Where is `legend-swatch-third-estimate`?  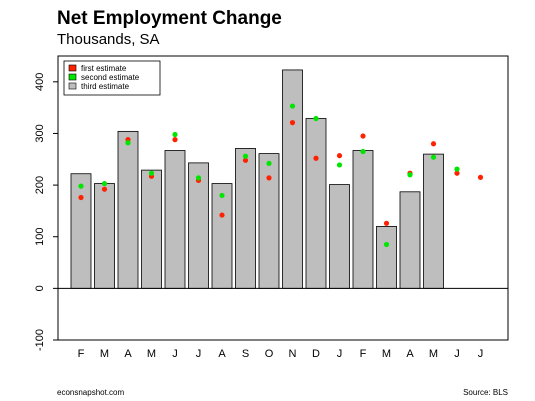 legend-swatch-third-estimate is located at coordinates (72, 86).